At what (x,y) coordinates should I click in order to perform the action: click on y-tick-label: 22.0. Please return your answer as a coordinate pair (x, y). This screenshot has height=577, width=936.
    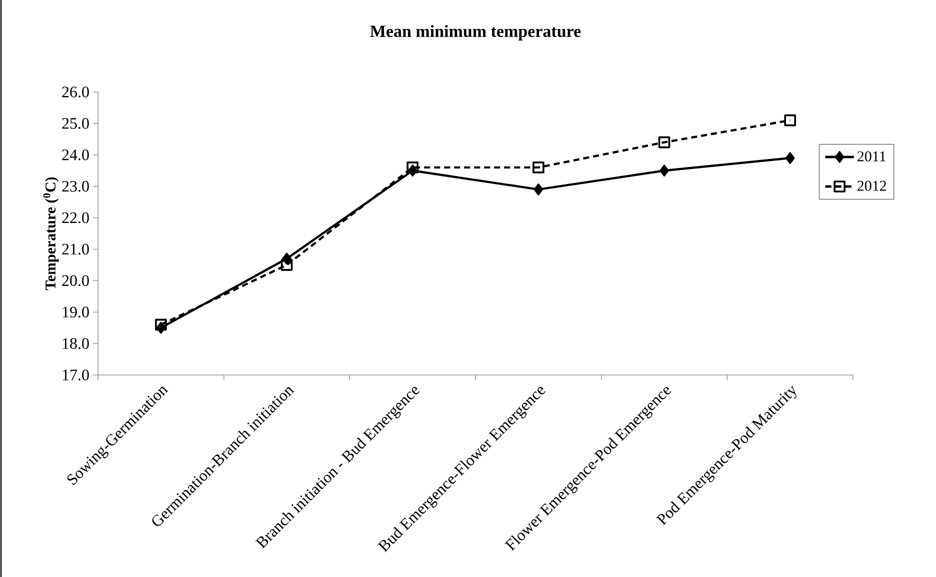
    Looking at the image, I should click on (75, 218).